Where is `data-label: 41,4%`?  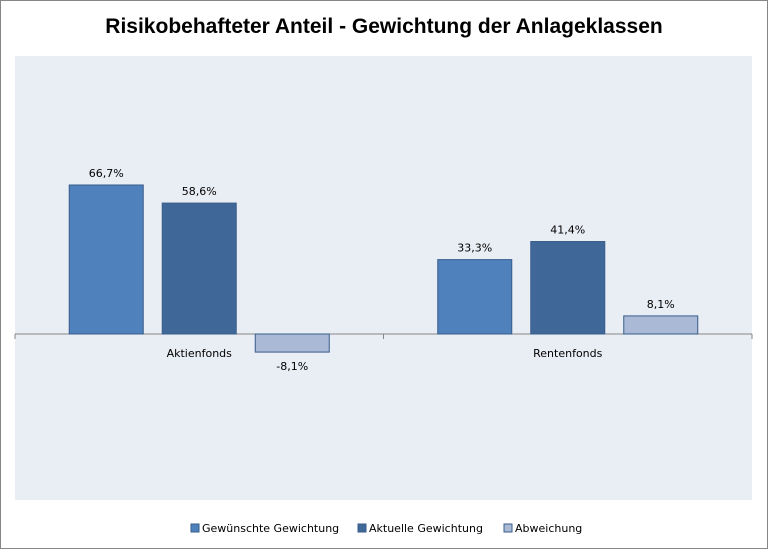
data-label: 41,4% is located at coordinates (567, 230).